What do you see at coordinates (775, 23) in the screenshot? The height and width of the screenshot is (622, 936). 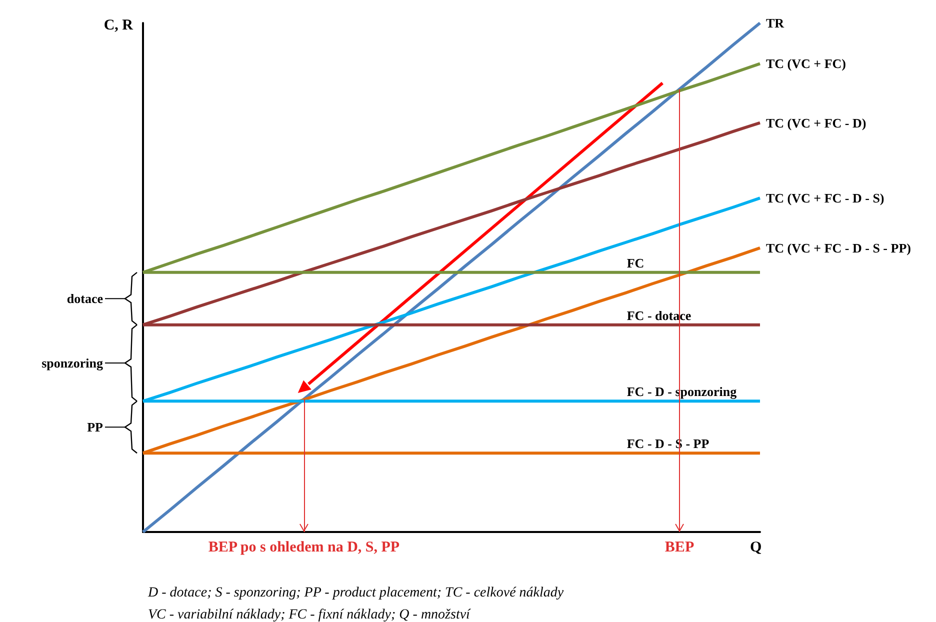 I see `series-label: TR` at bounding box center [775, 23].